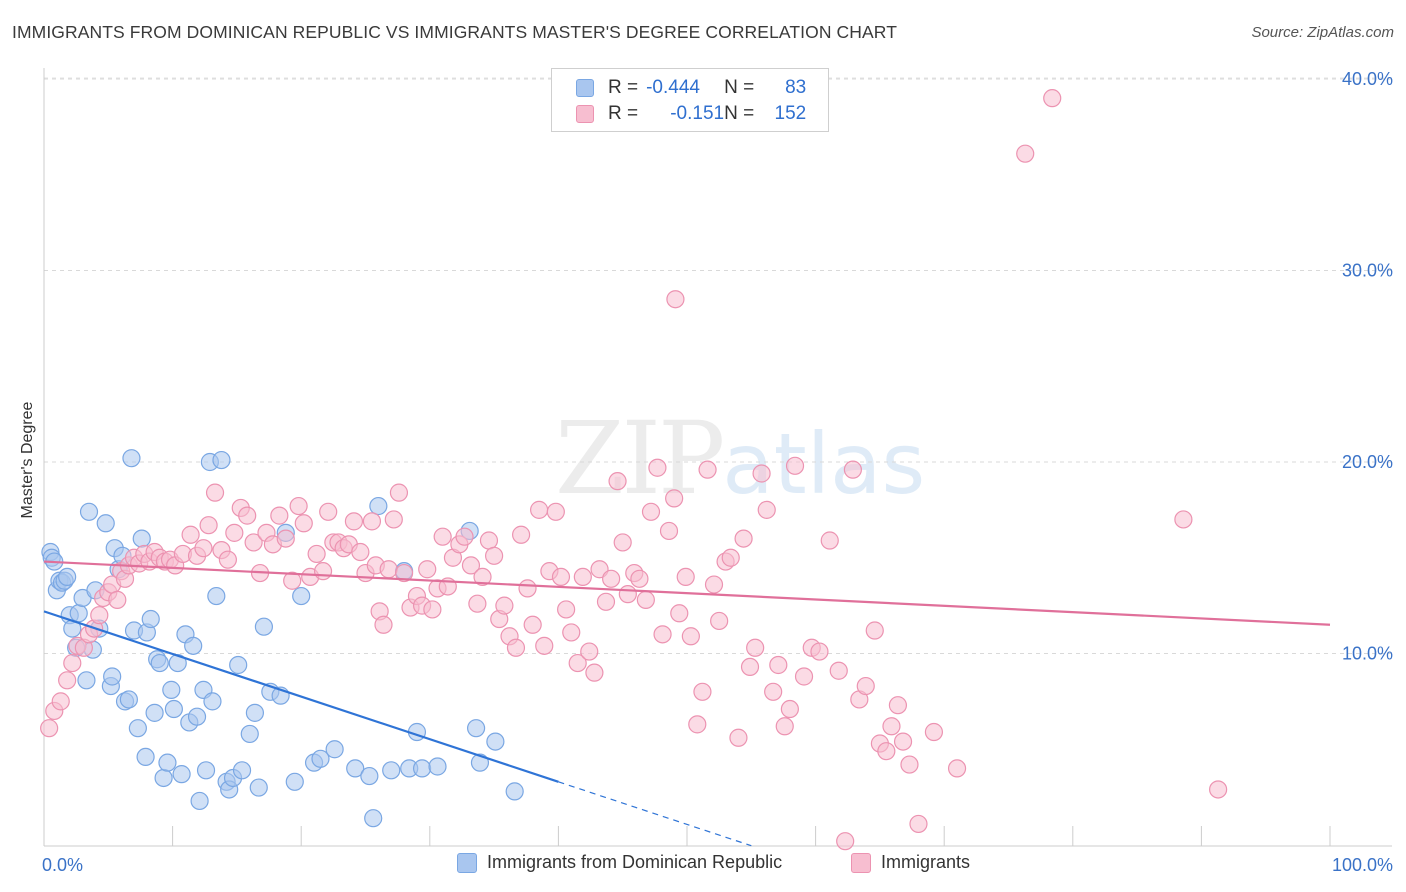 This screenshot has width=1406, height=892. Describe the element at coordinates (1367, 654) in the screenshot. I see `y-tick-label: 10.0%` at that location.